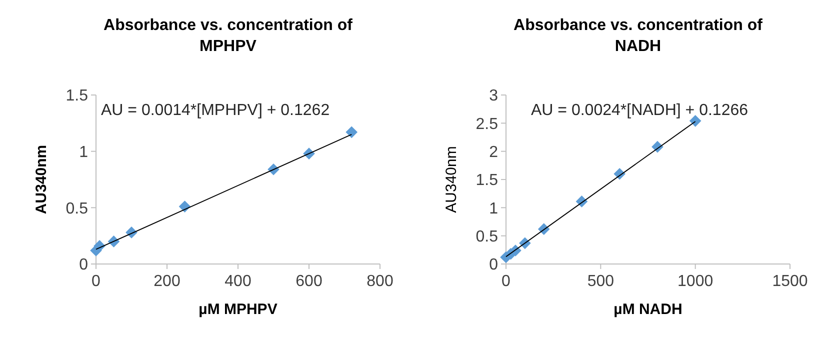 The width and height of the screenshot is (819, 360). I want to click on x-tick-label: 400, so click(238, 281).